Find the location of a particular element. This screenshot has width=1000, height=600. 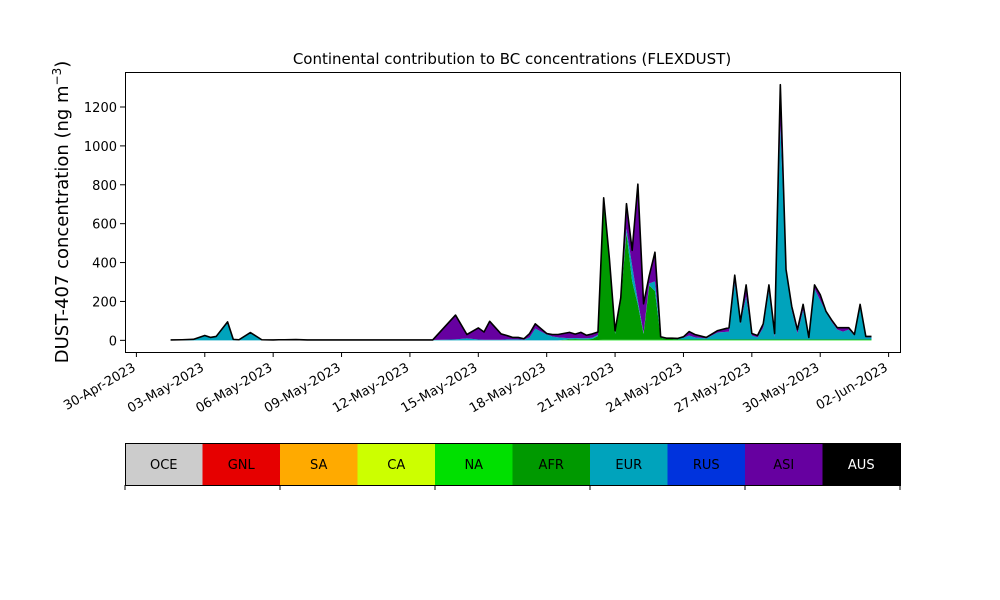

y-tick-label: 800 is located at coordinates (104, 186).